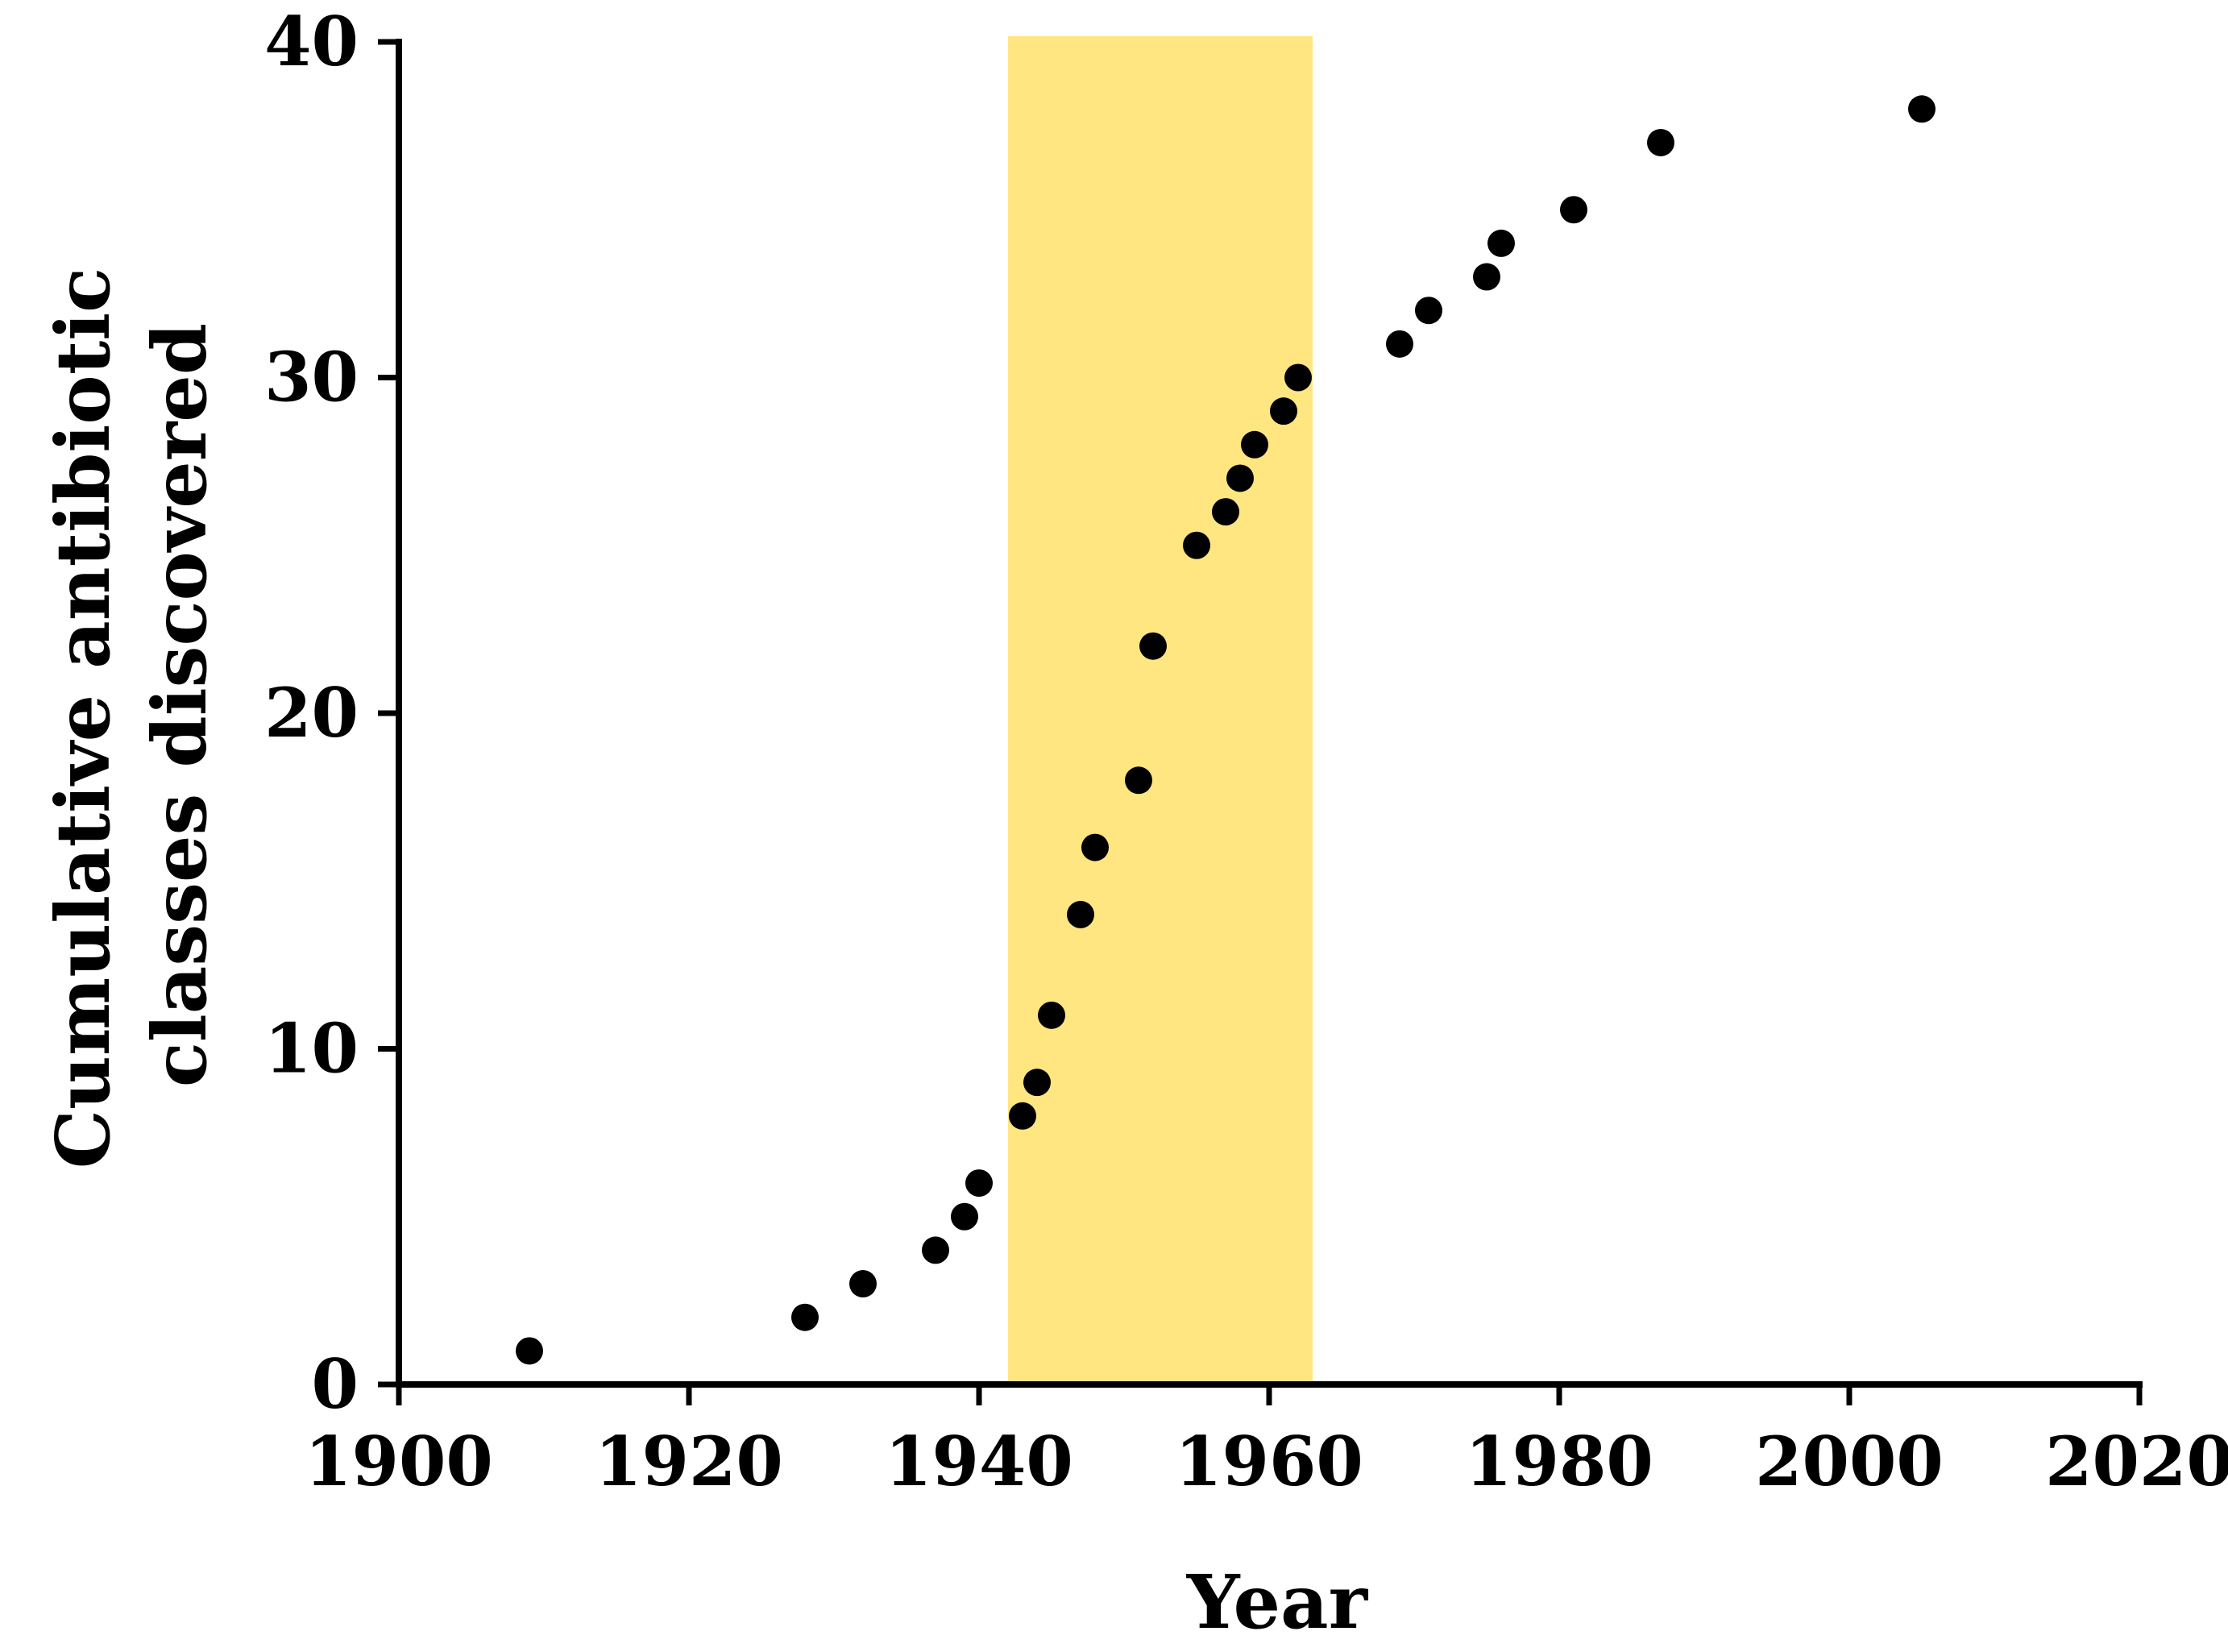 The height and width of the screenshot is (1652, 2228). I want to click on highlight-band, so click(1161, 710).